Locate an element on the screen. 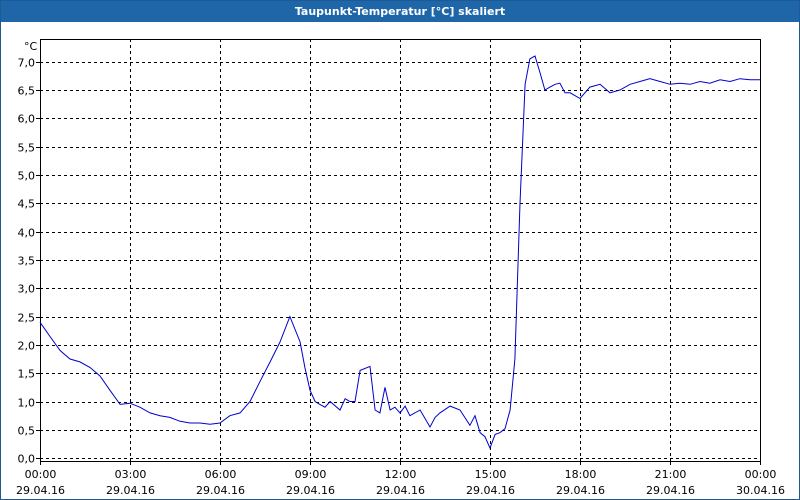 The image size is (800, 500). y-tick-label: 1,5 is located at coordinates (27, 374).